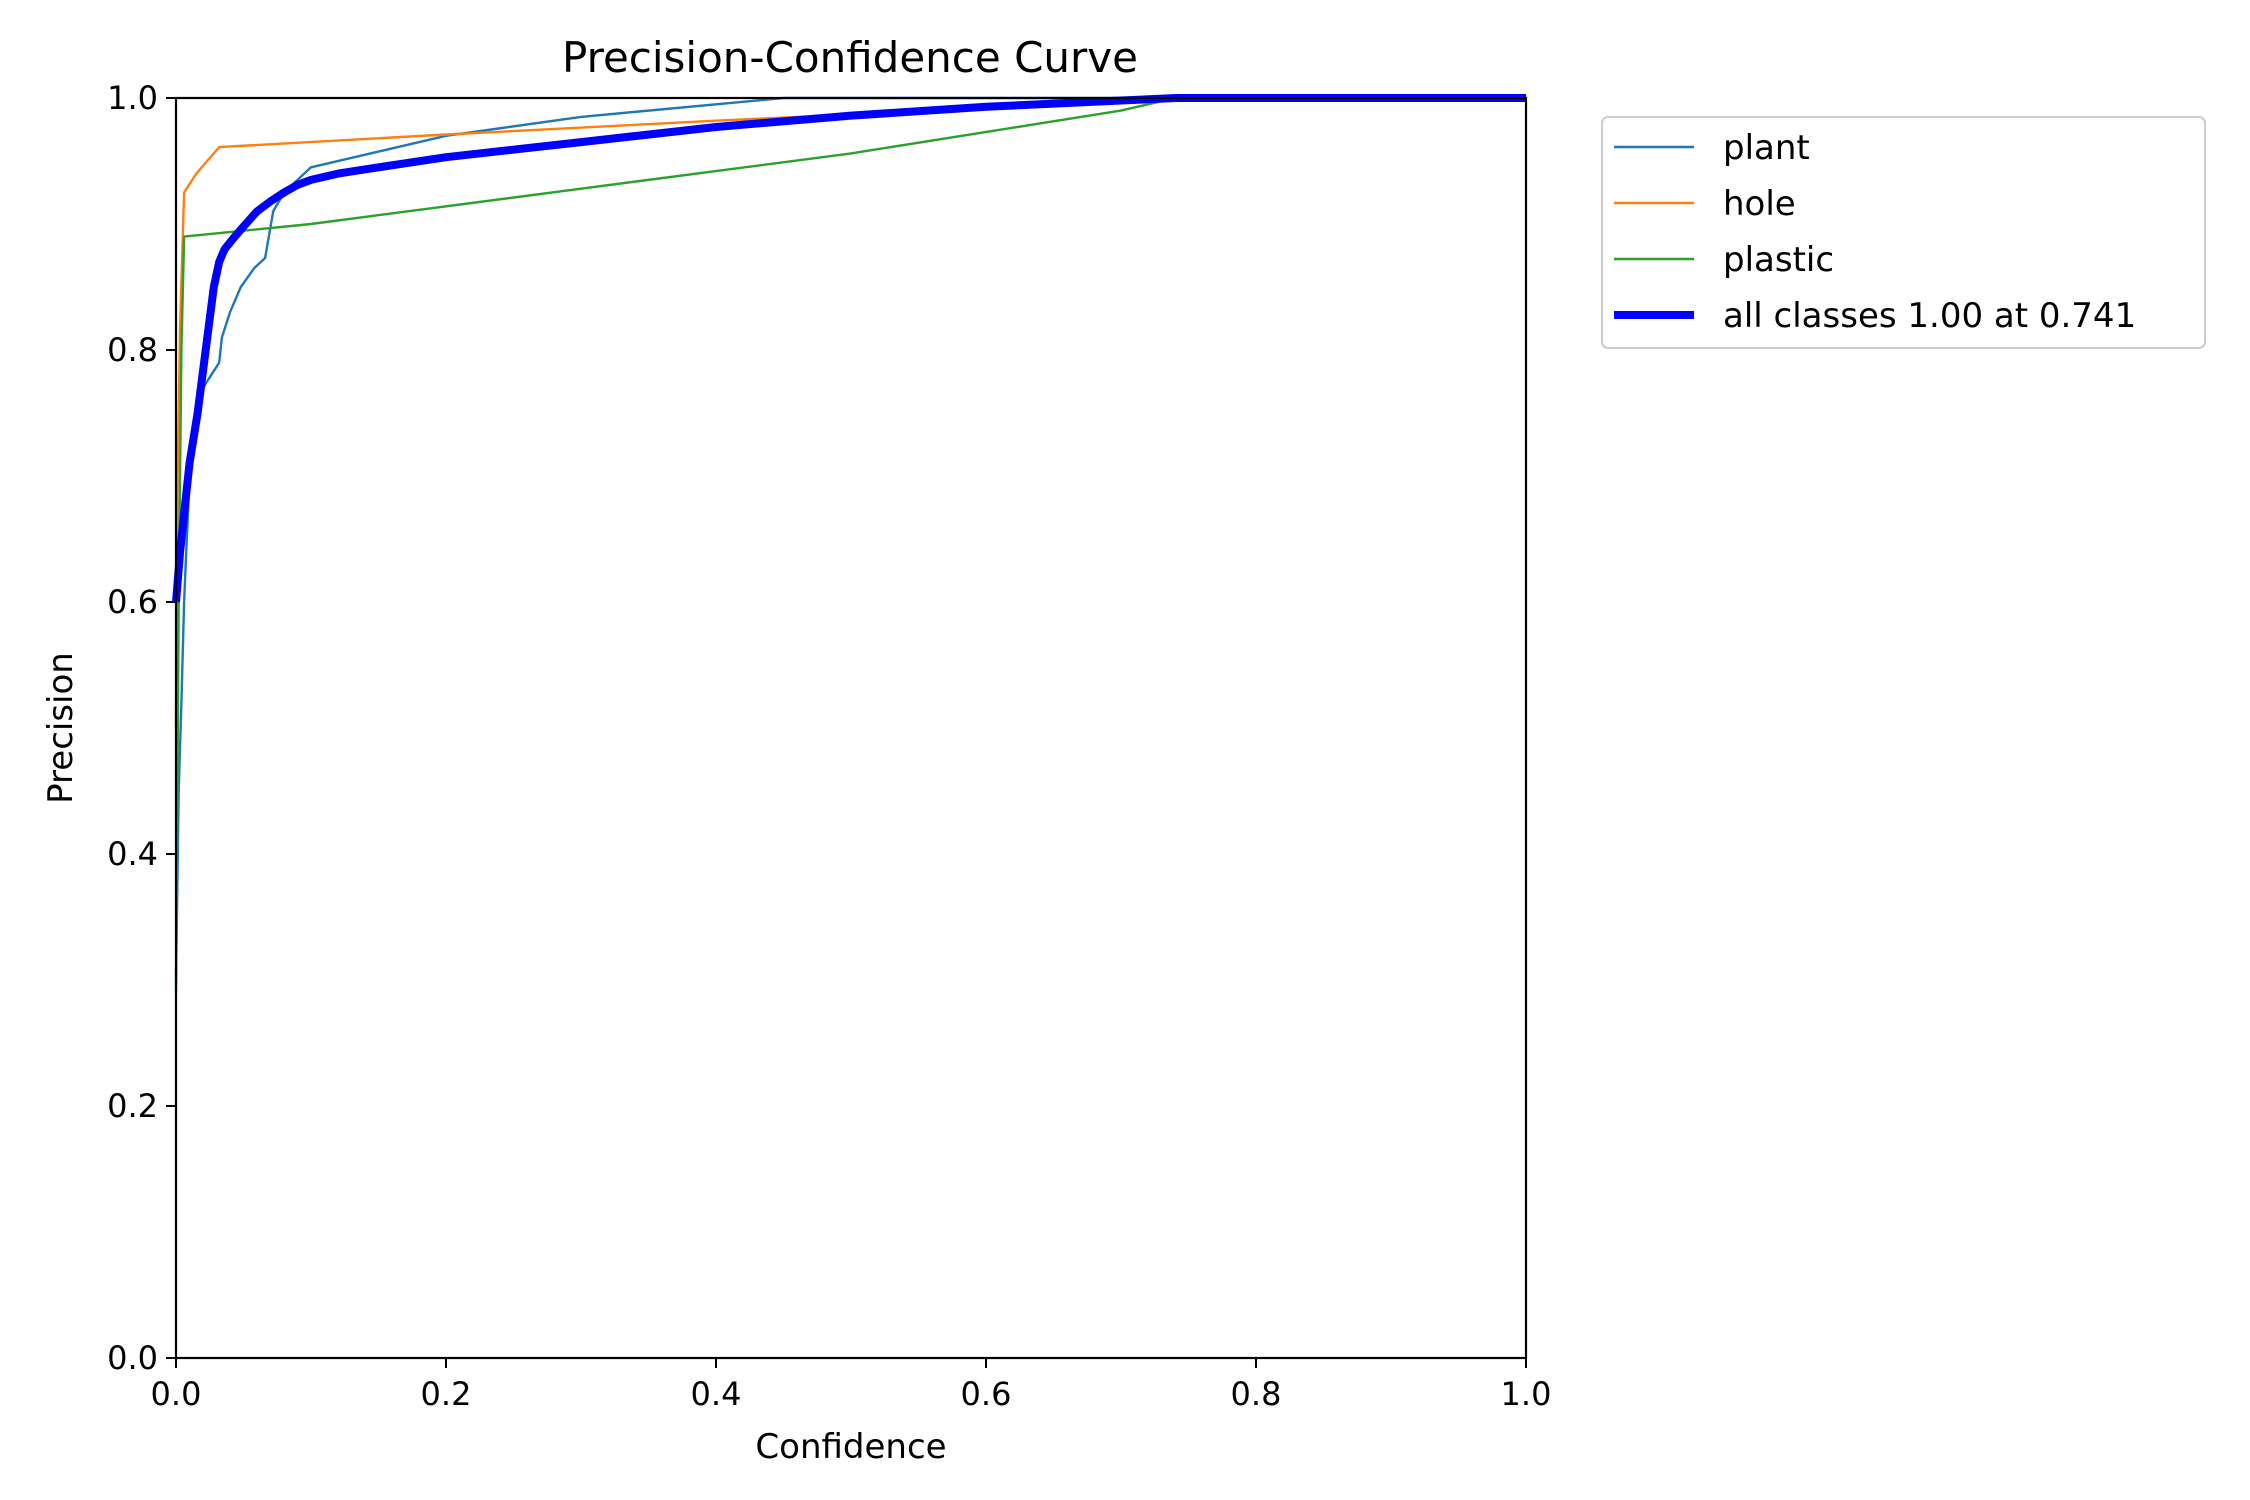 The height and width of the screenshot is (1500, 2250). Describe the element at coordinates (132, 854) in the screenshot. I see `y-tick-label: 0.4` at that location.